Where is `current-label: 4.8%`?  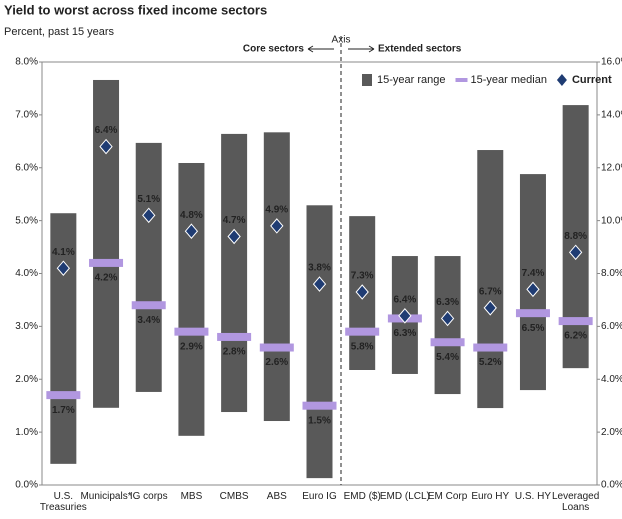
current-label: 4.8% is located at coordinates (191, 215).